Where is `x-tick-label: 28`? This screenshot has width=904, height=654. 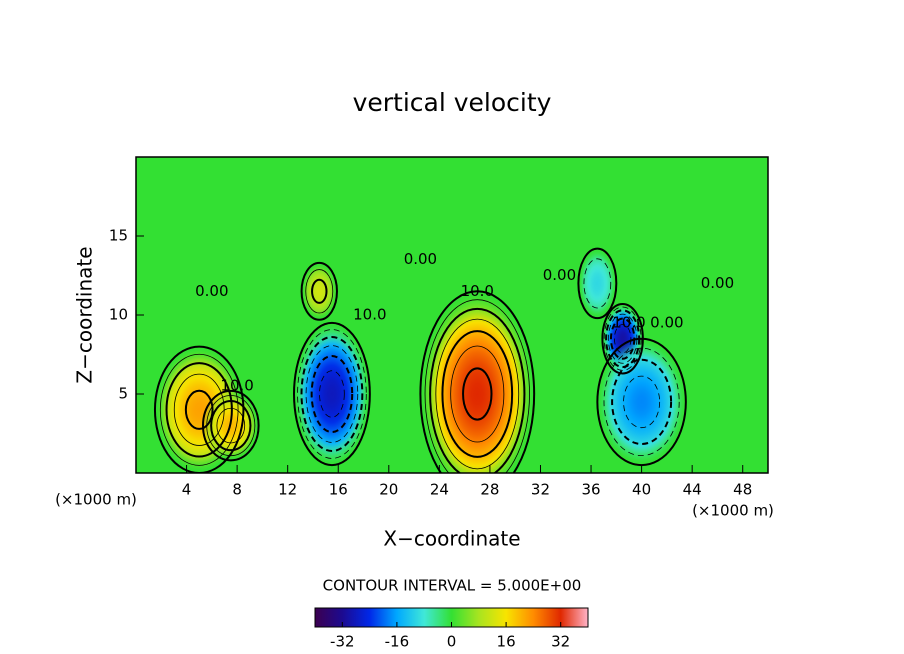 x-tick-label: 28 is located at coordinates (489, 490).